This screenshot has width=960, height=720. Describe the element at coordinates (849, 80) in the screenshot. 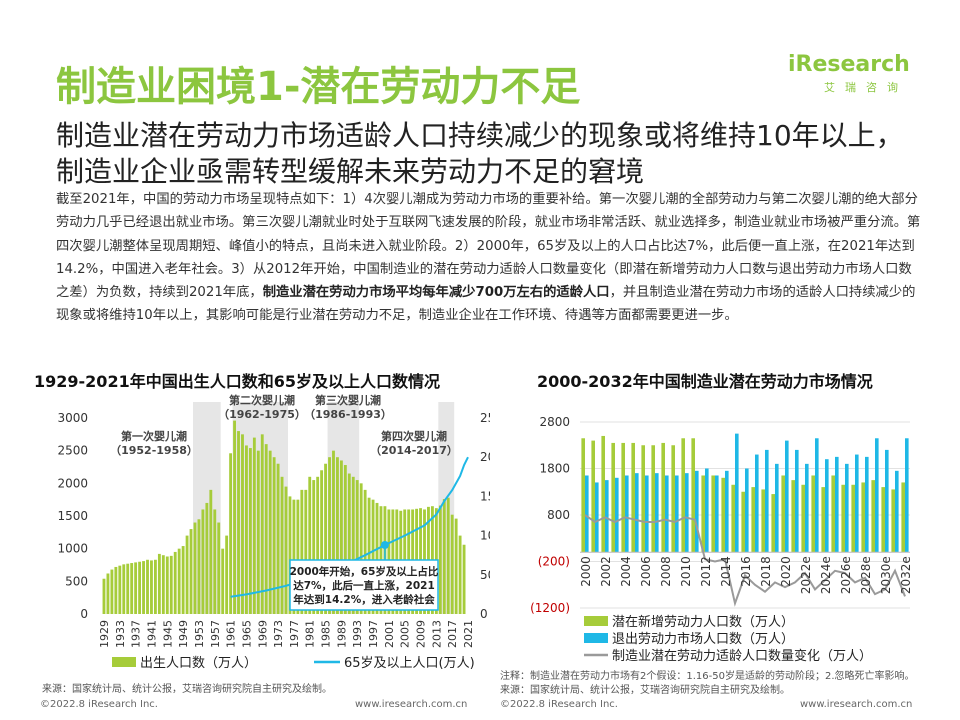

I see `iresearch-logo: iResearch 艾瑞咨询` at that location.